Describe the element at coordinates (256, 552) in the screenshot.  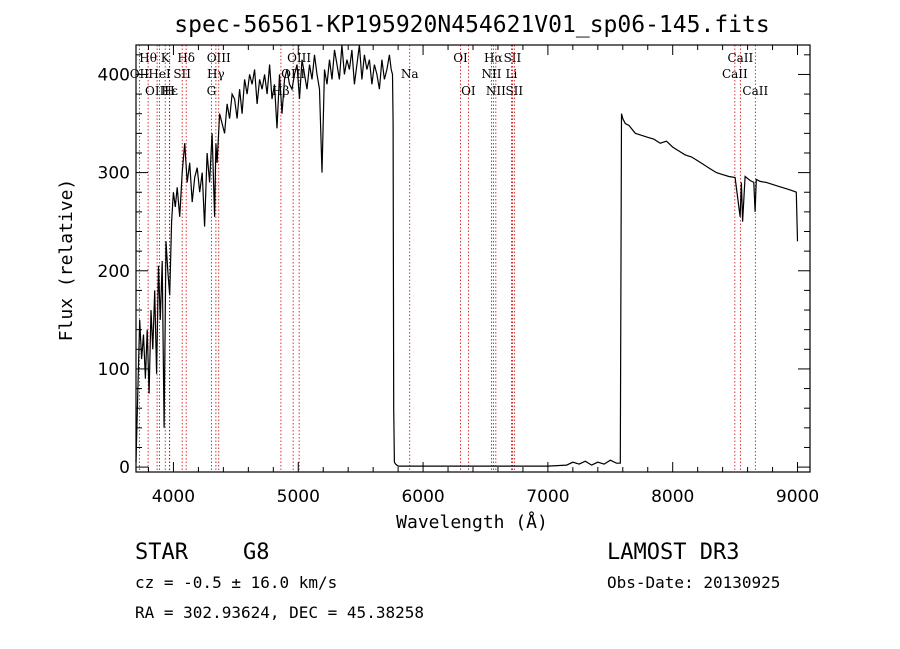
I see `object-subclass: G8` at that location.